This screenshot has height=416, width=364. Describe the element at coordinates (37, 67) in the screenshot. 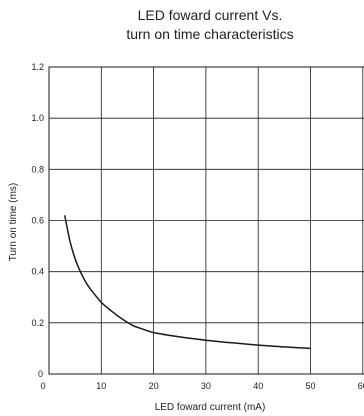

I see `y-tick-label: 1.2` at that location.